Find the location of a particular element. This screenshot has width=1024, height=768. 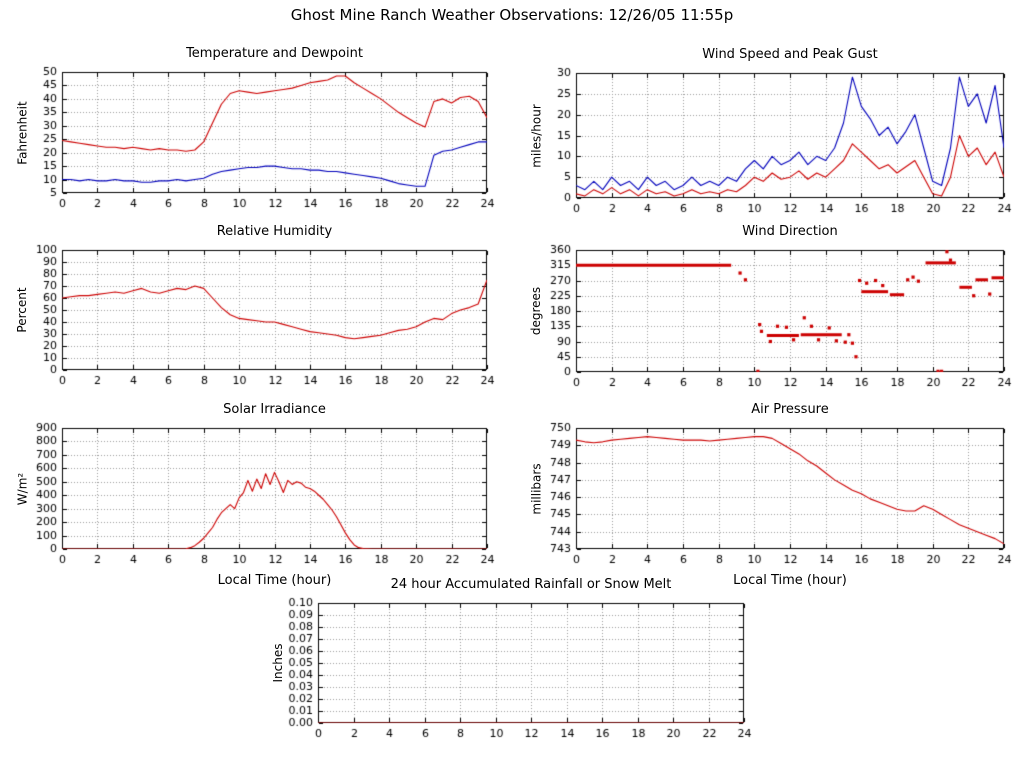

y-axis-label: miles/hour is located at coordinates (536, 135).